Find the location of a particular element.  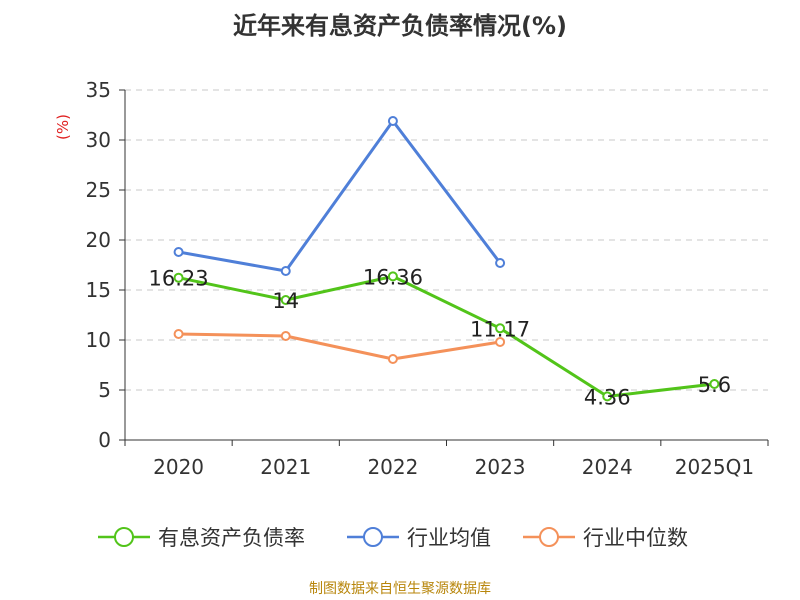

data-label: 4.36 is located at coordinates (607, 397).